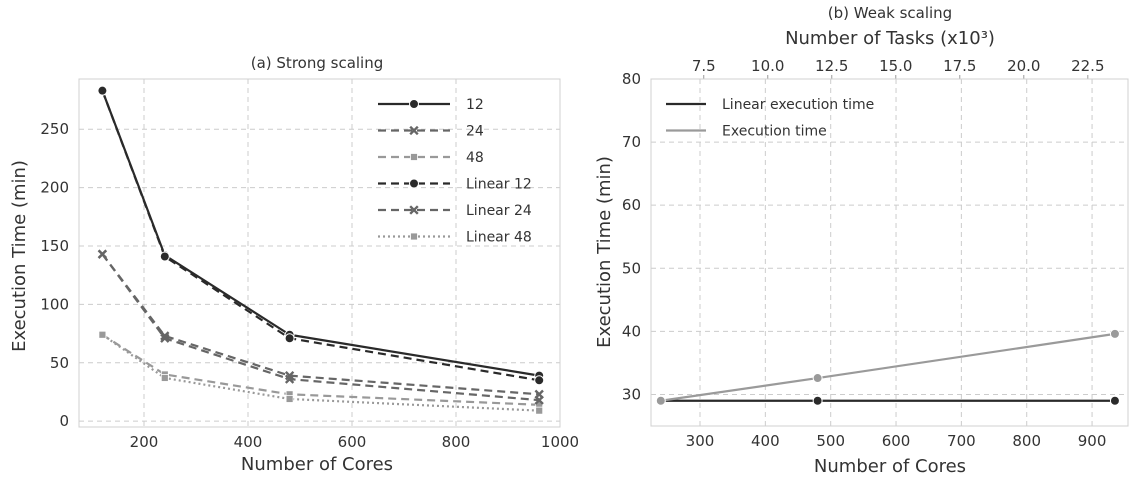  I want to click on y-tick-label: 150, so click(54, 246).